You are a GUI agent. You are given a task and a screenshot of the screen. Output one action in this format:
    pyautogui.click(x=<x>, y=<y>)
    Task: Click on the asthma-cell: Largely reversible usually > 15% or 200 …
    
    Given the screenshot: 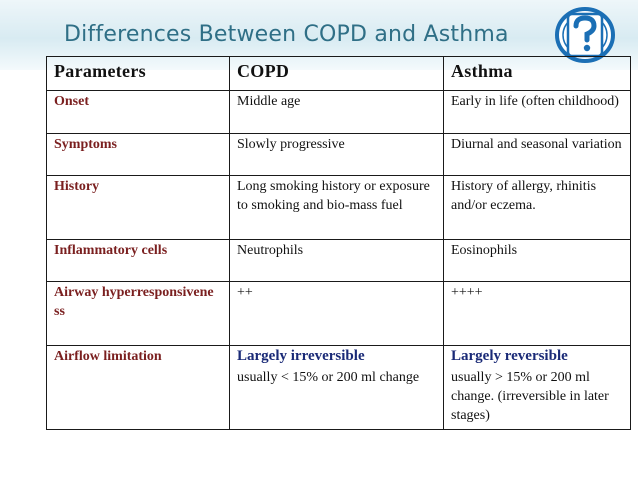 What is the action you would take?
    pyautogui.click(x=537, y=387)
    